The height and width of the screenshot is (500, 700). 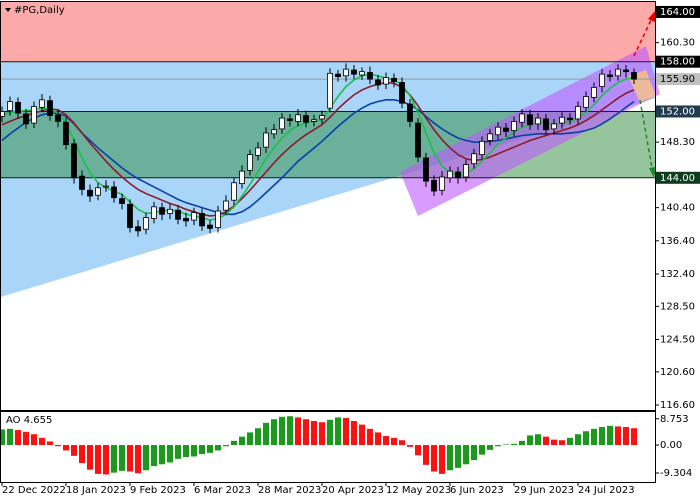 I want to click on x-tick-label: 18 Jan 2023, so click(x=96, y=490).